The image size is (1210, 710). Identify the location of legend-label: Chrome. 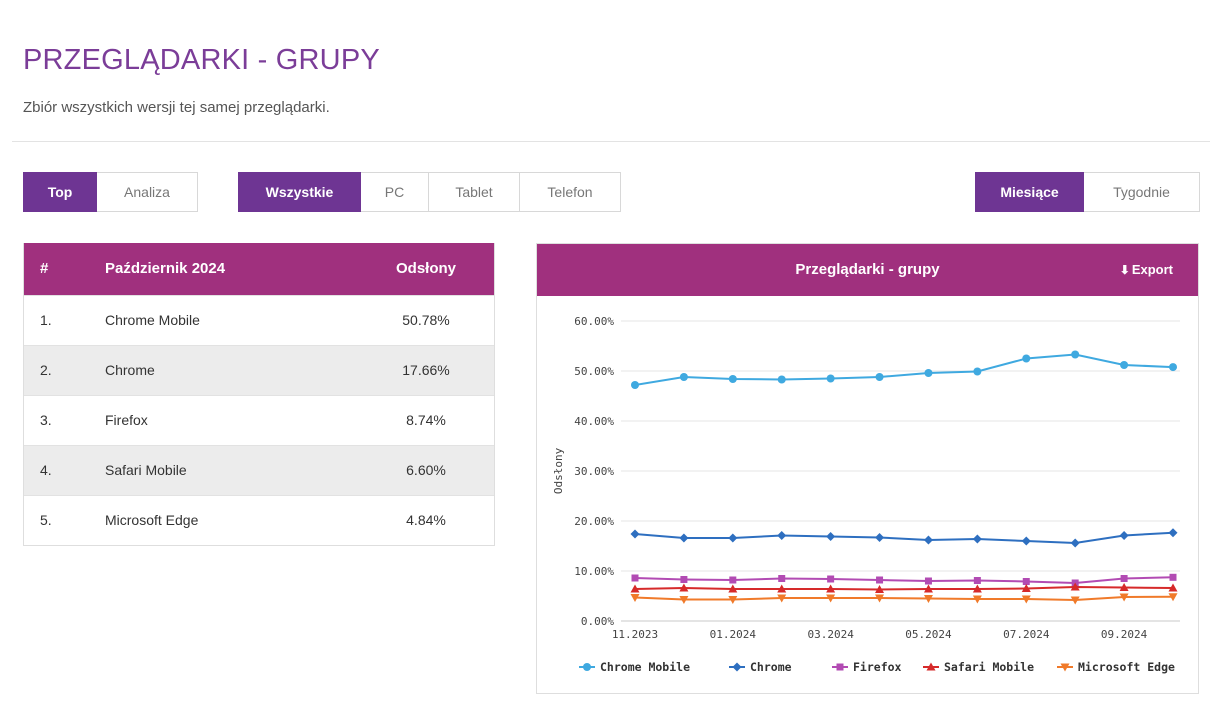
(771, 667).